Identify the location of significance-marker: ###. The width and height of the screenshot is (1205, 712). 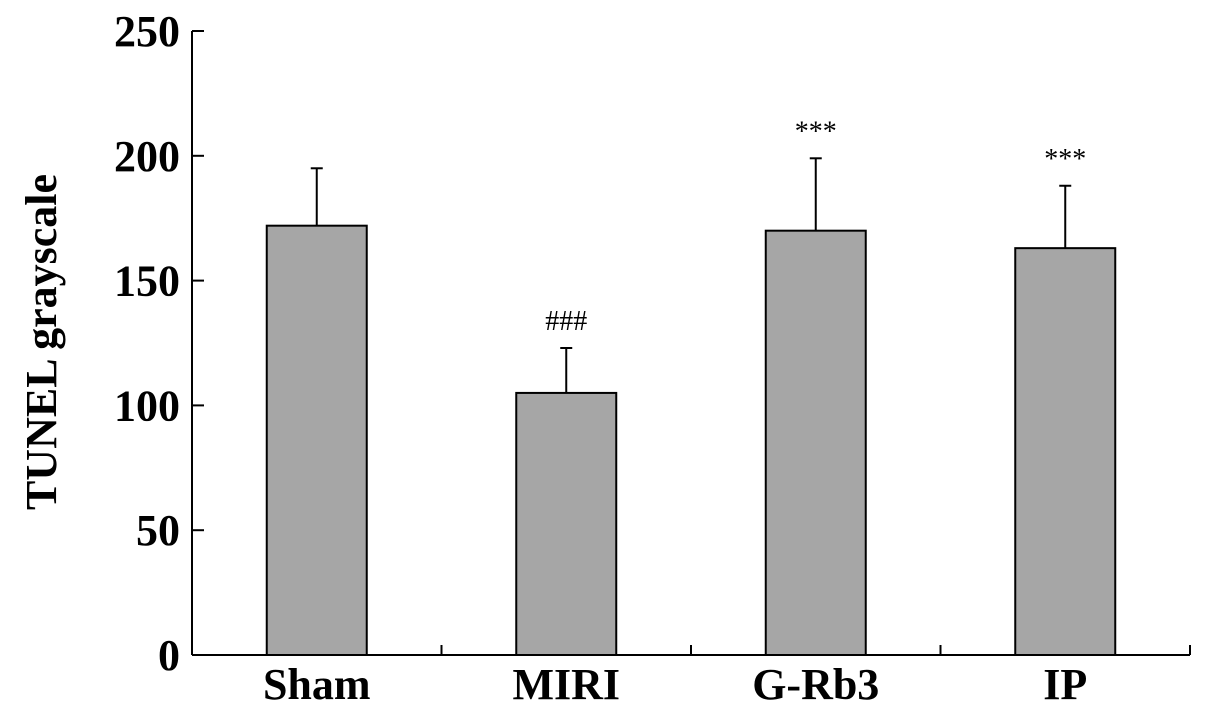
(566, 321).